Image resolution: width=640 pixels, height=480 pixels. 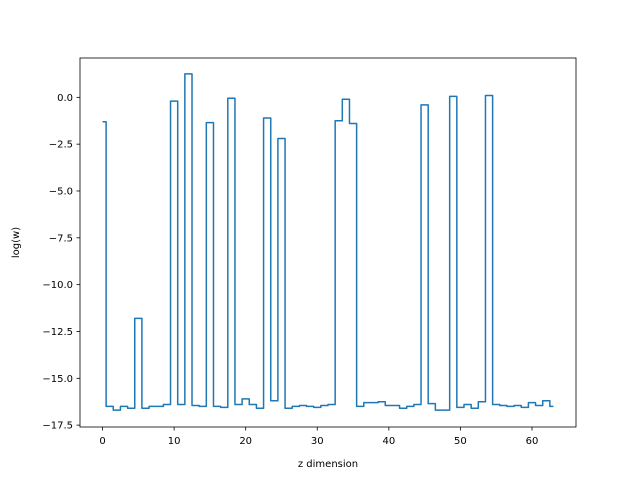 What do you see at coordinates (61, 238) in the screenshot?
I see `y-tick-label: −7.5` at bounding box center [61, 238].